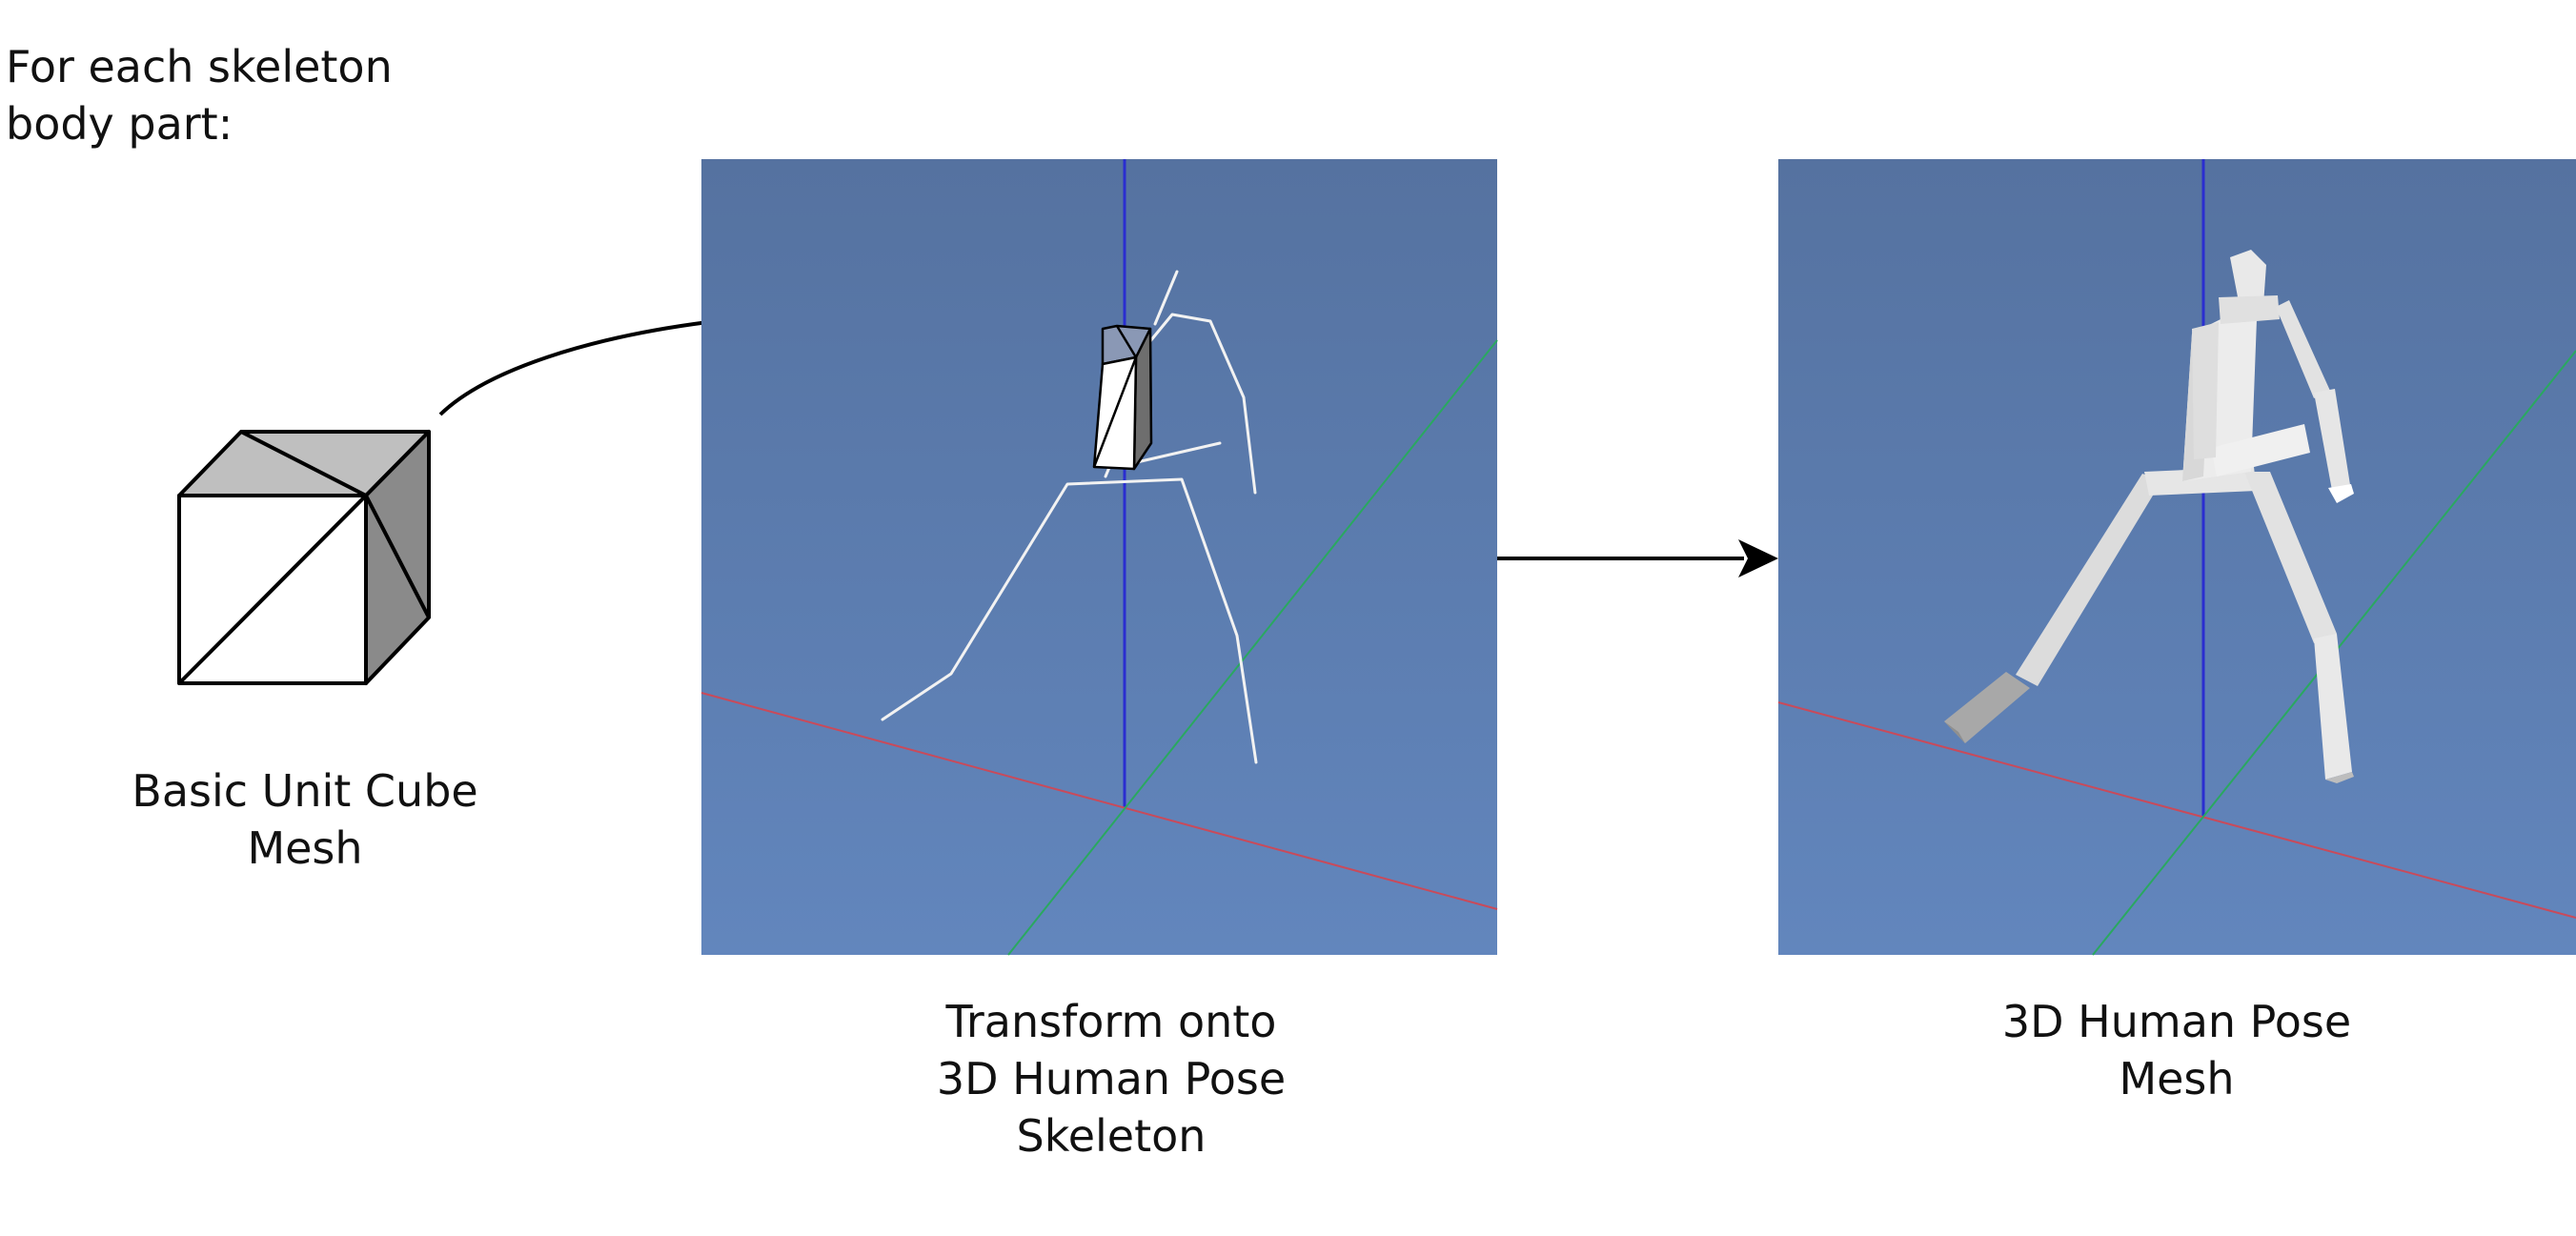 This screenshot has height=1236, width=2576. Describe the element at coordinates (2176, 1050) in the screenshot. I see `caption-mesh: 3D Human Pose Mesh` at that location.